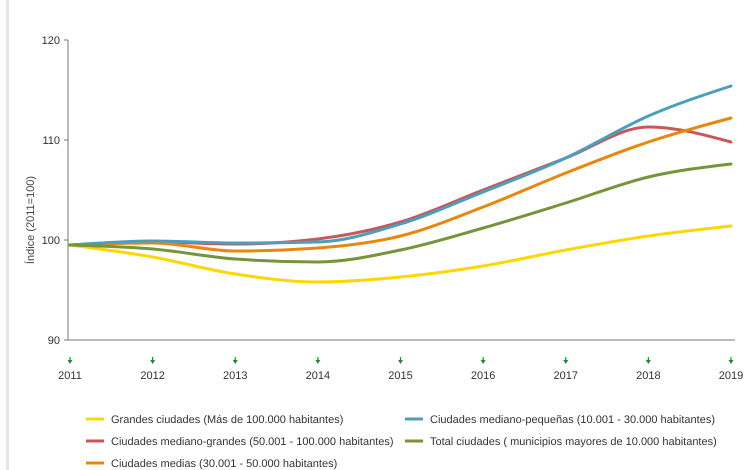  What do you see at coordinates (152, 376) in the screenshot?
I see `x-tick-label: 2012` at bounding box center [152, 376].